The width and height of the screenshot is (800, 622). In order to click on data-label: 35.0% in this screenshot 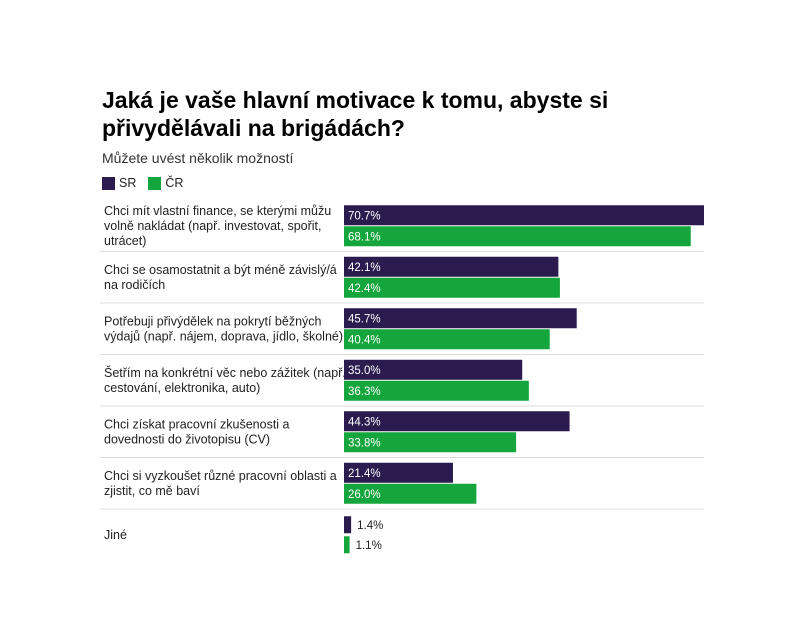, I will do `click(364, 371)`.